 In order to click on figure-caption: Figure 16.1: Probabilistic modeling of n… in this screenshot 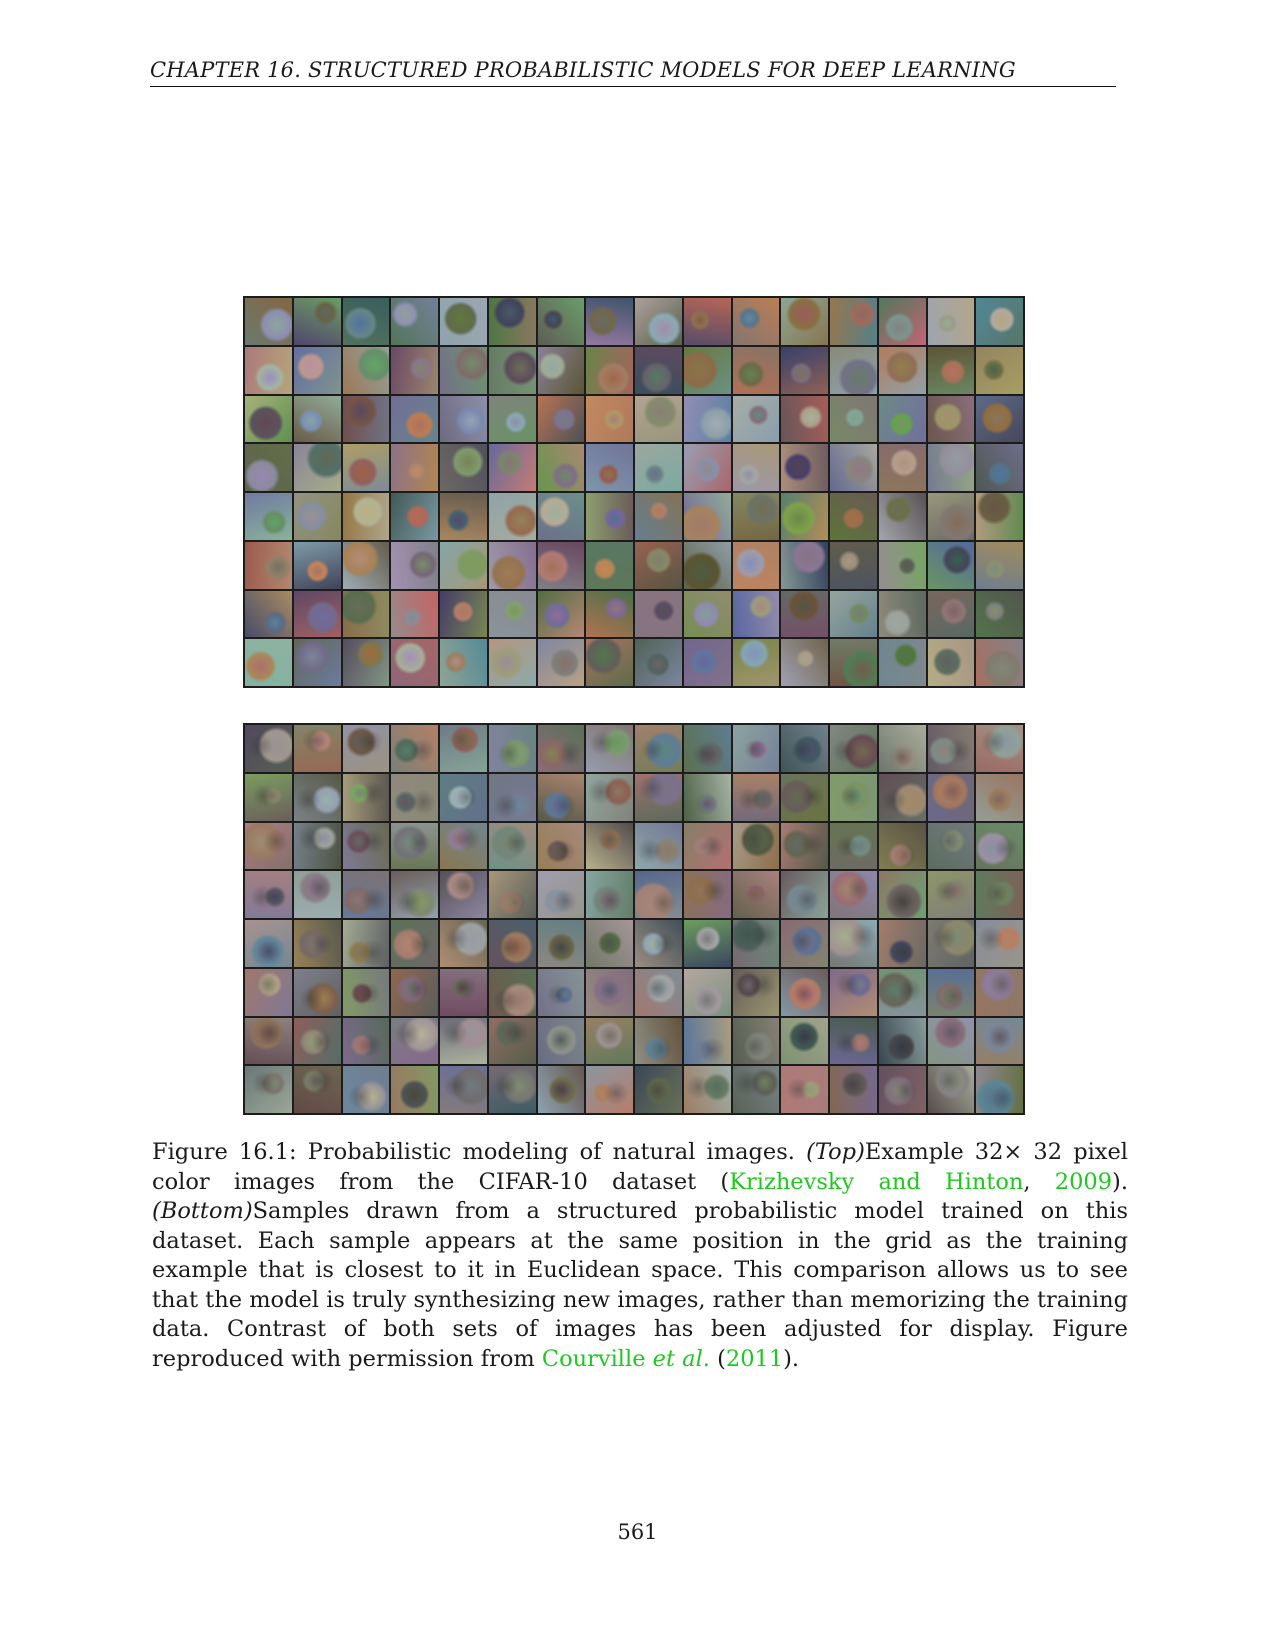, I will do `click(640, 1256)`.